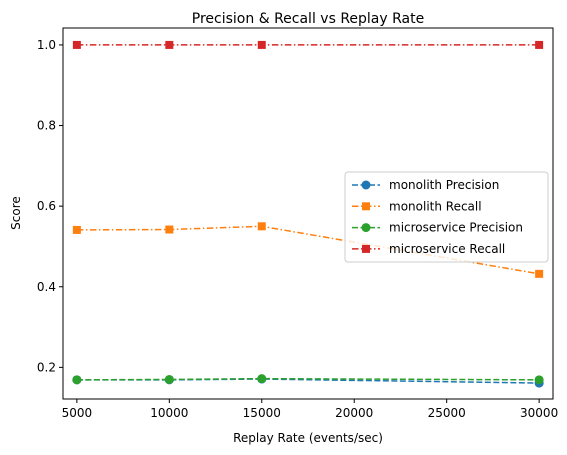 This screenshot has width=567, height=455. I want to click on series-monolith-precision, so click(308, 381).